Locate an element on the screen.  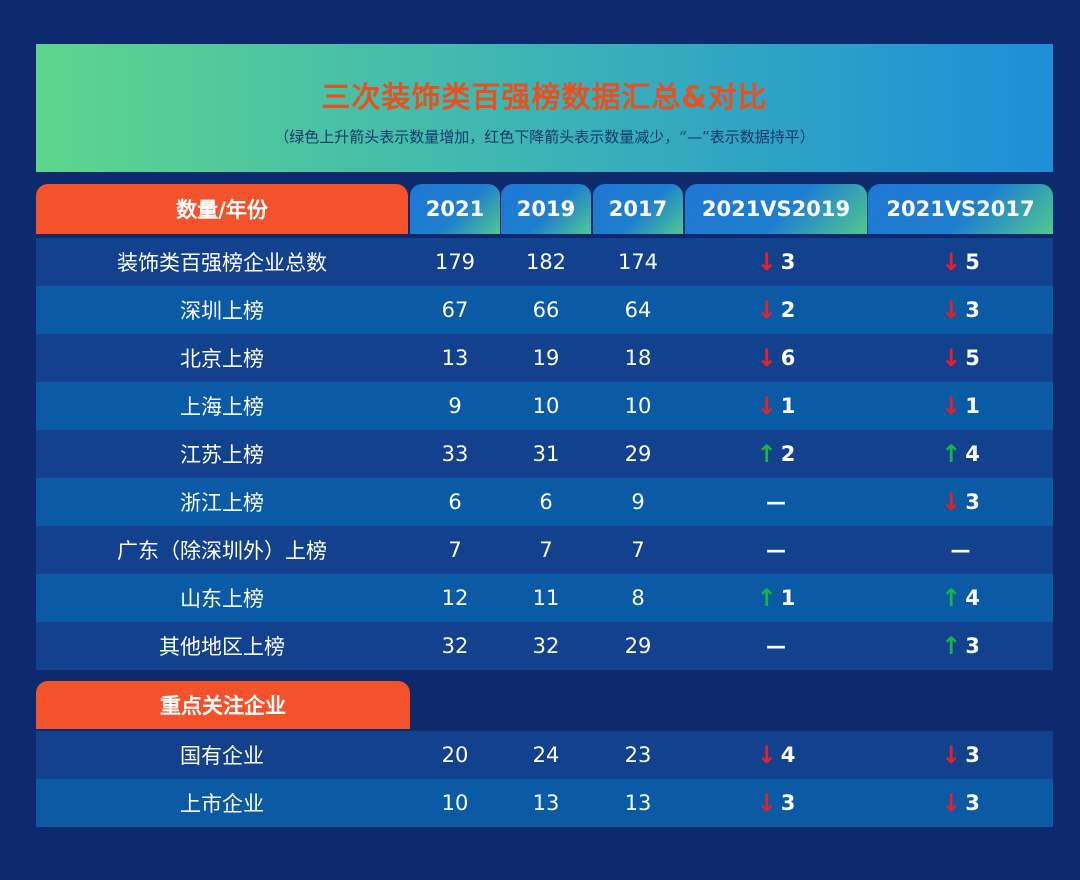
table-row: 江苏上榜 33 31 29 ↑ 2 ↑ 4 is located at coordinates (544, 454).